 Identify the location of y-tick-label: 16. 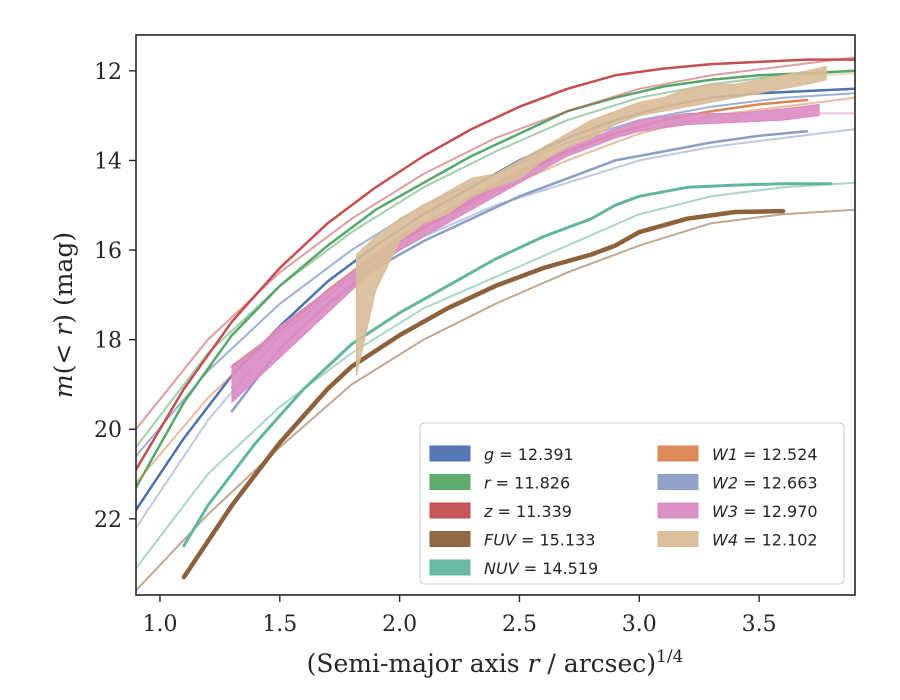
(108, 251).